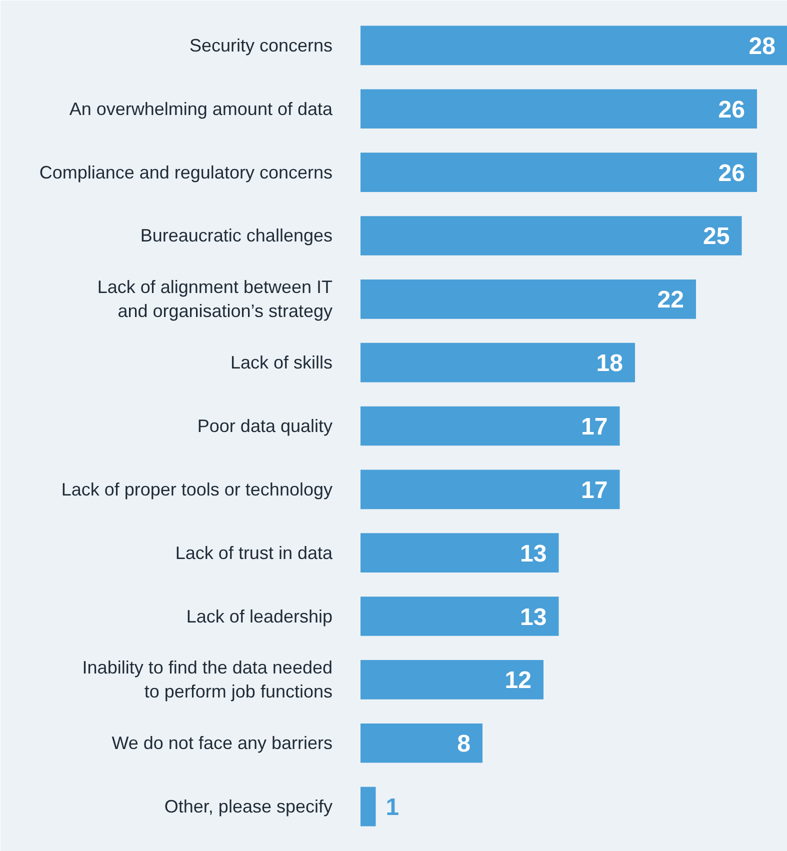 The width and height of the screenshot is (787, 851). Describe the element at coordinates (259, 616) in the screenshot. I see `y-tick-label: Lack of leadership` at that location.